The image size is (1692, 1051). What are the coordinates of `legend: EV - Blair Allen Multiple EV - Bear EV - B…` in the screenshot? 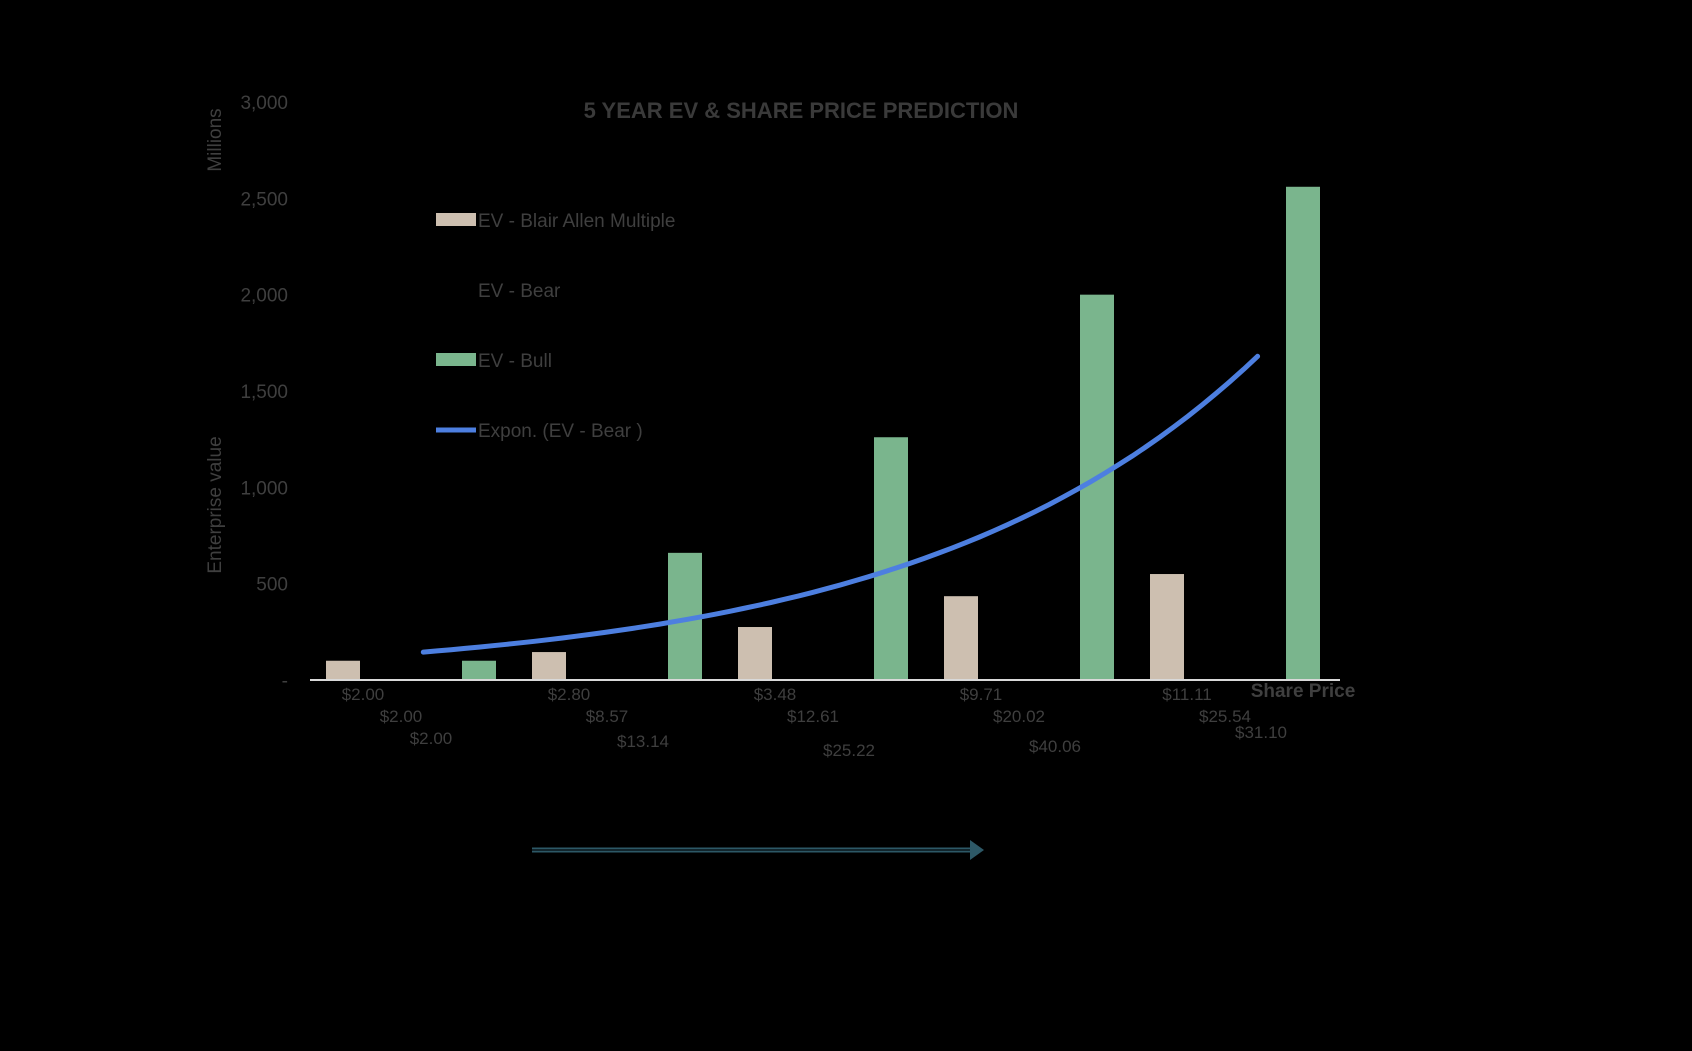 It's located at (555, 326).